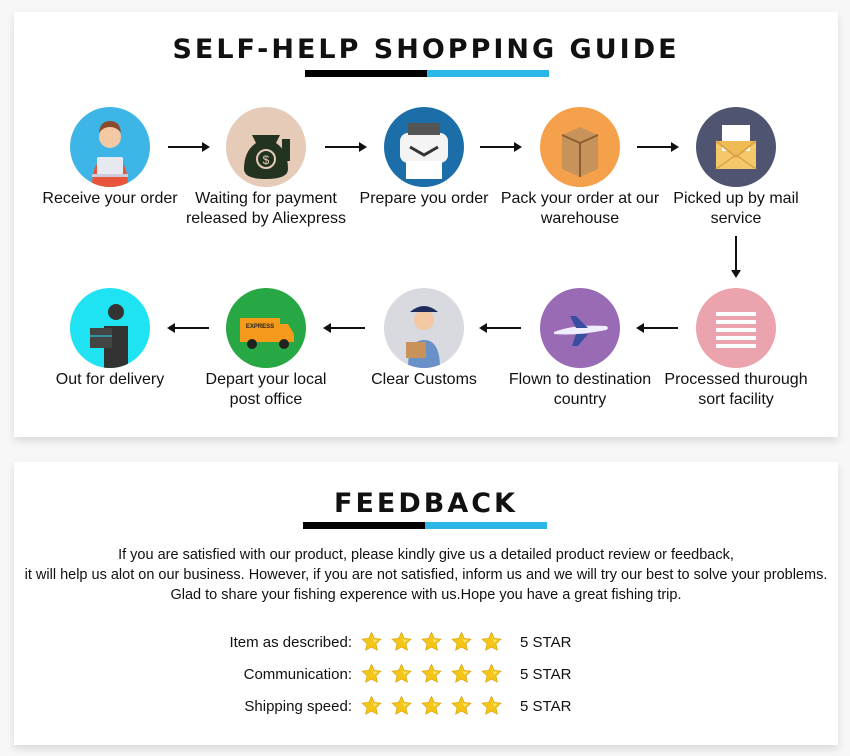 This screenshot has width=850, height=756. I want to click on step-label: Flown to destination country, so click(580, 389).